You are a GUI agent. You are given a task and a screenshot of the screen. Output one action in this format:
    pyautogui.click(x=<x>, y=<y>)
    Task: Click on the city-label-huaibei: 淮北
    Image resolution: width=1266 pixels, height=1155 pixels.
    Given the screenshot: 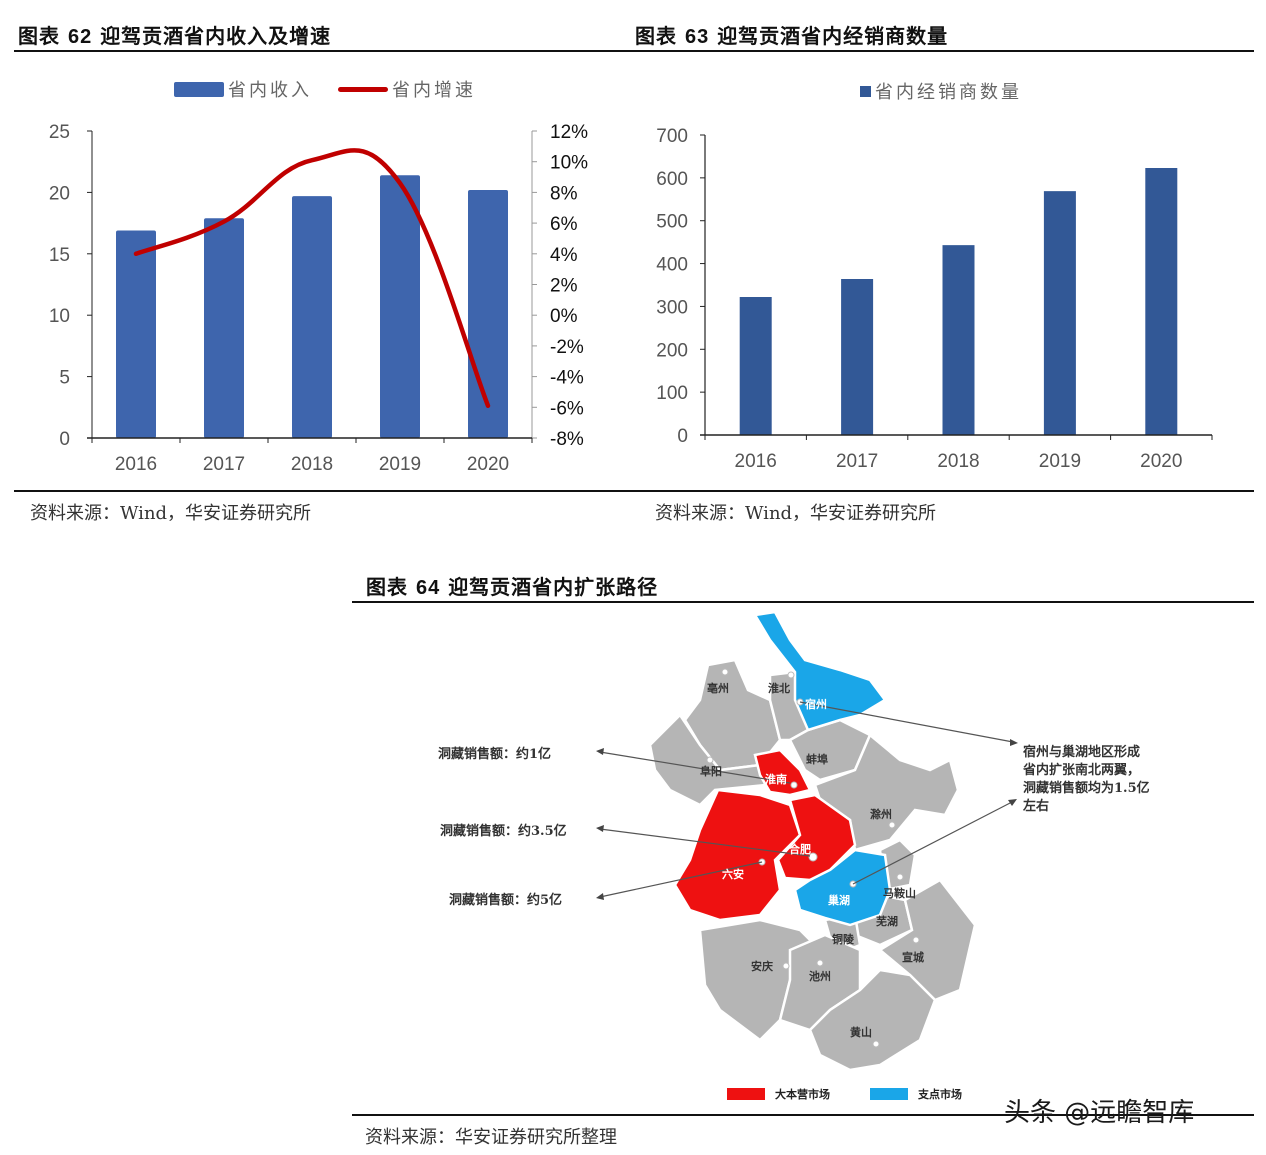 What is the action you would take?
    pyautogui.click(x=779, y=688)
    